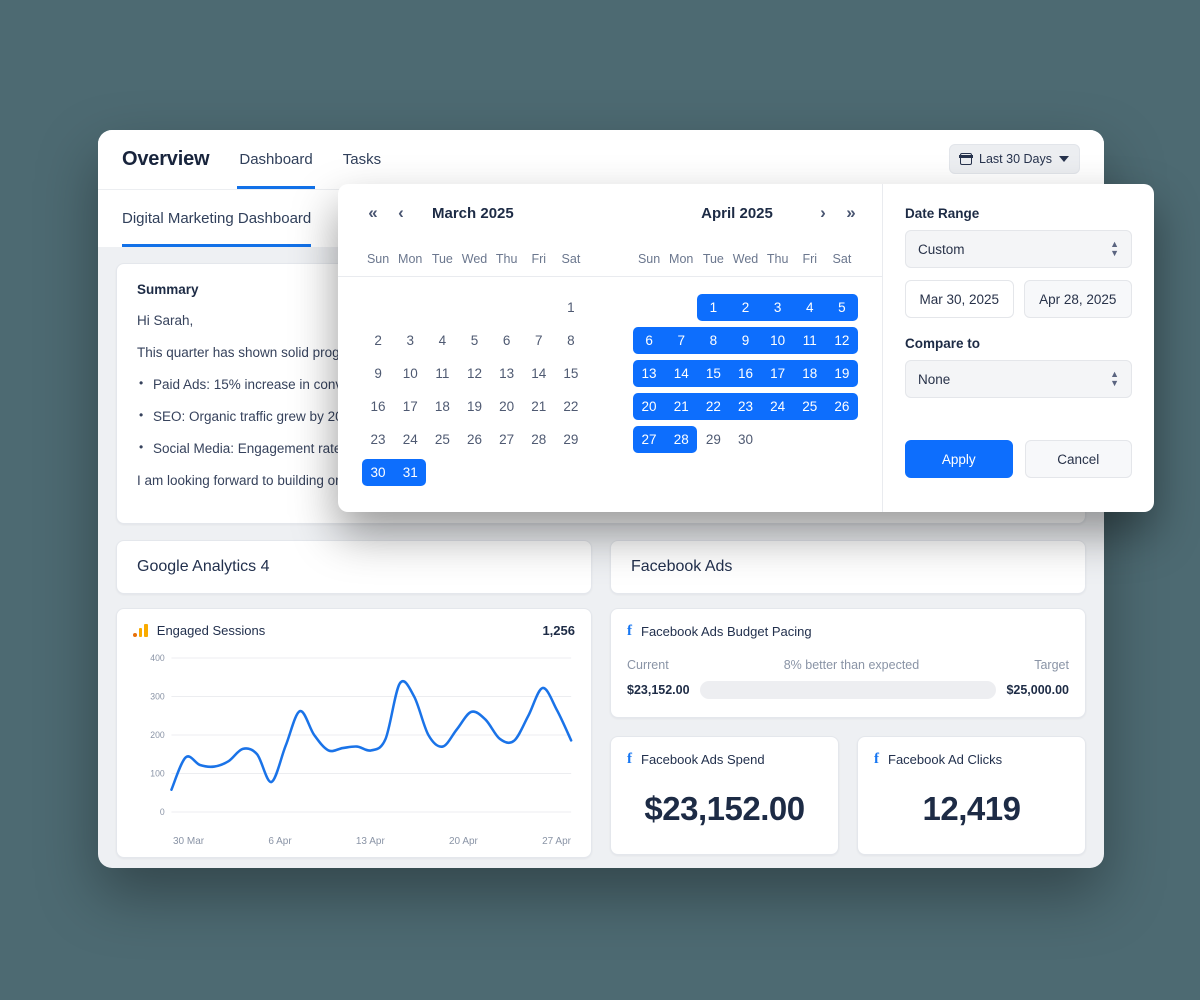 The height and width of the screenshot is (1000, 1200). I want to click on weekday-header-march: Sun Mon Tue Wed Thu Fri Sat, so click(474, 259).